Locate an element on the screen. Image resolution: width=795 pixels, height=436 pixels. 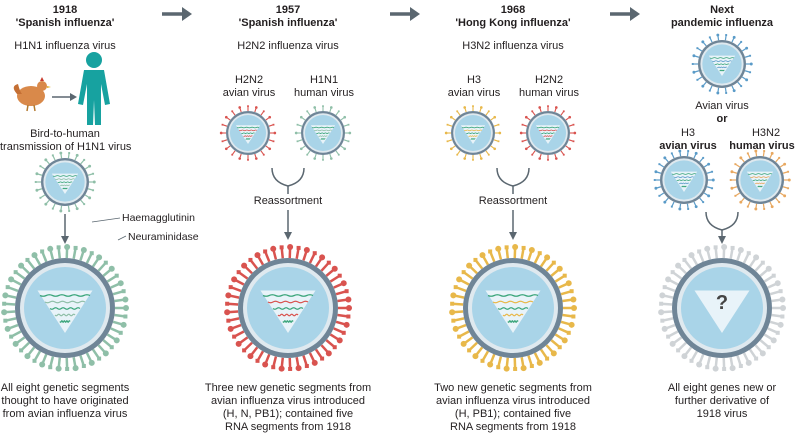
virus-h2n2-avian is located at coordinates (248, 133).